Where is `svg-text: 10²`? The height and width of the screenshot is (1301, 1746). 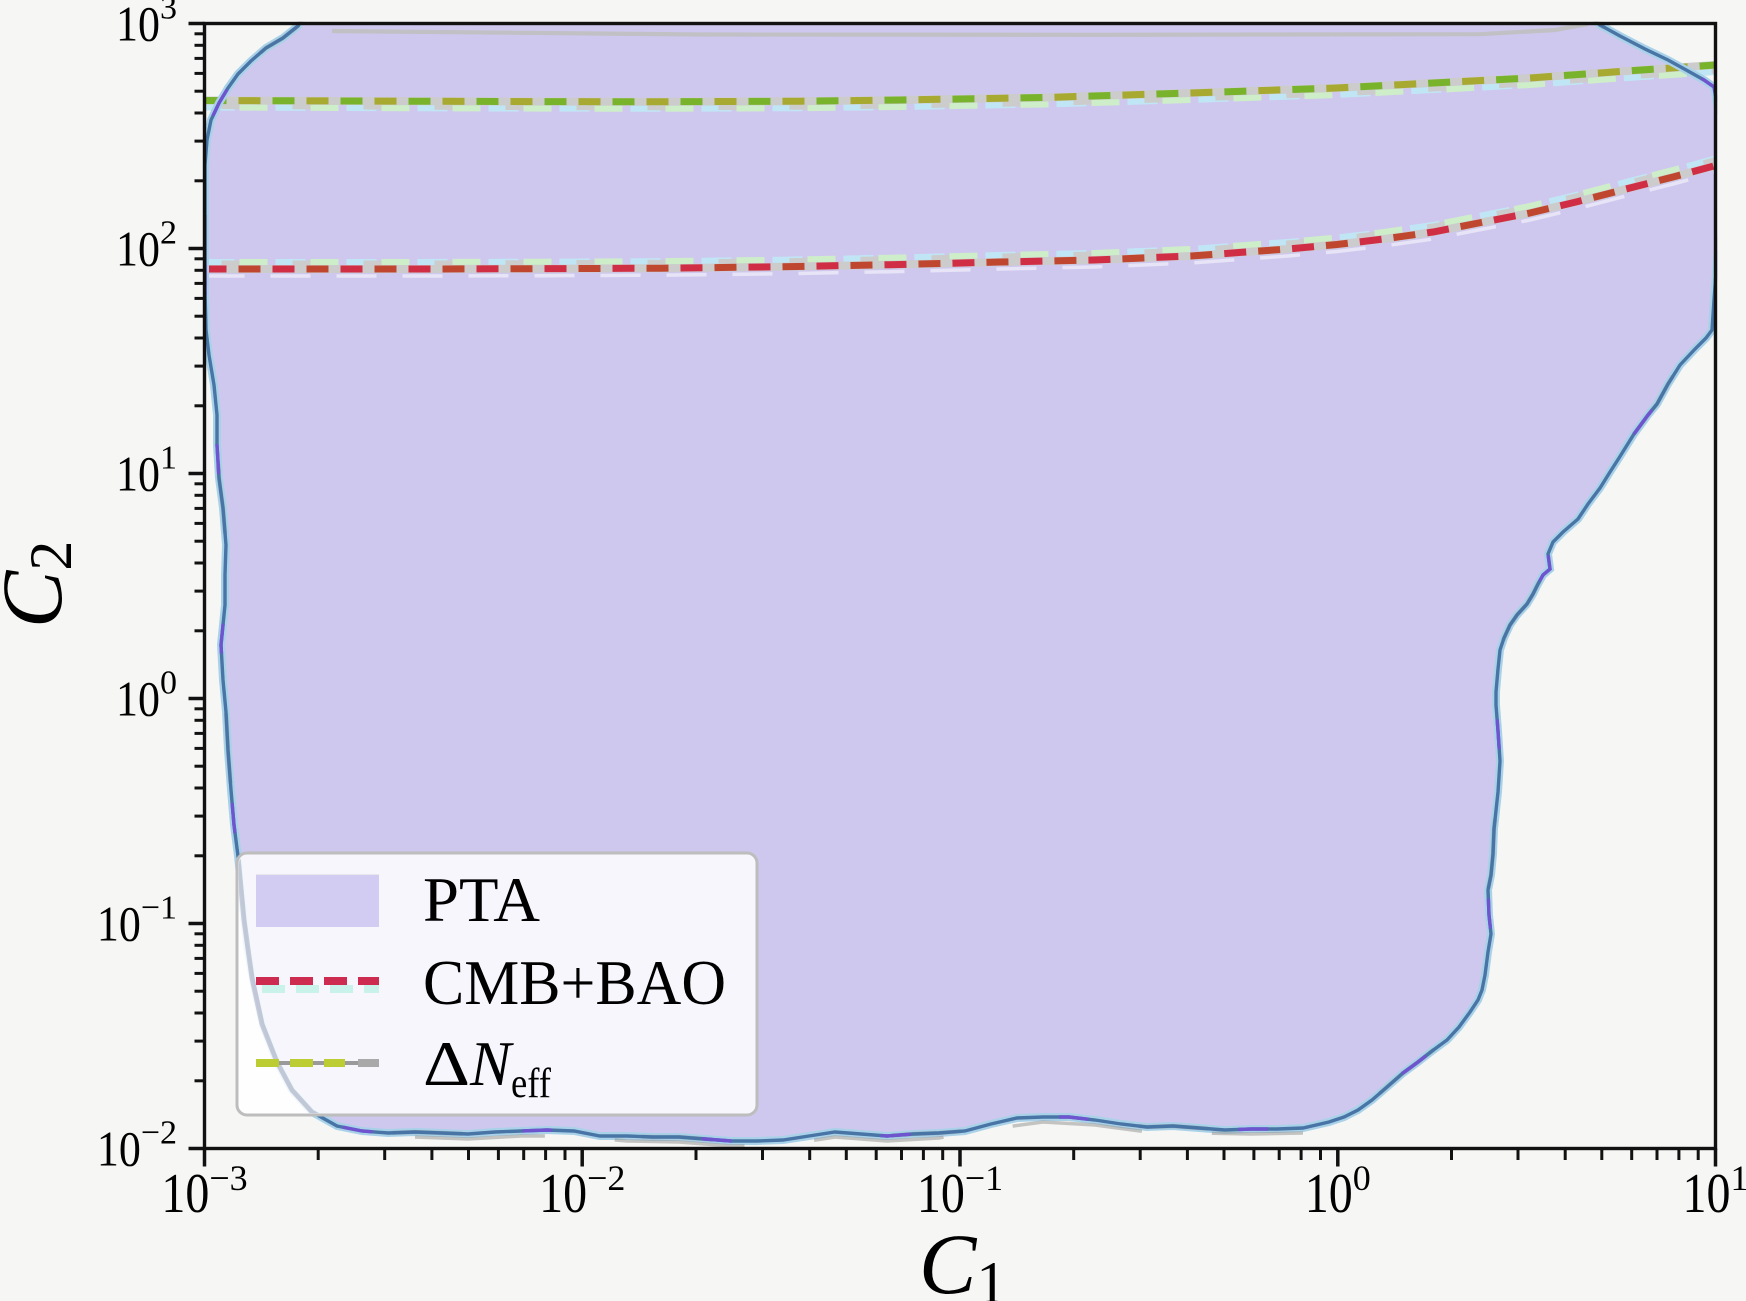
svg-text: 10² is located at coordinates (146, 246).